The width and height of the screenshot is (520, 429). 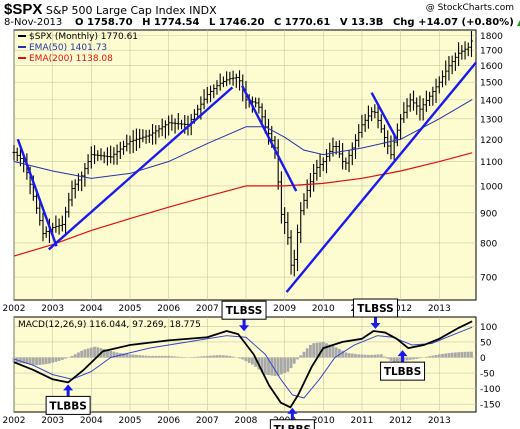 What do you see at coordinates (491, 163) in the screenshot?
I see `price-y-tick-label: 1100` at bounding box center [491, 163].